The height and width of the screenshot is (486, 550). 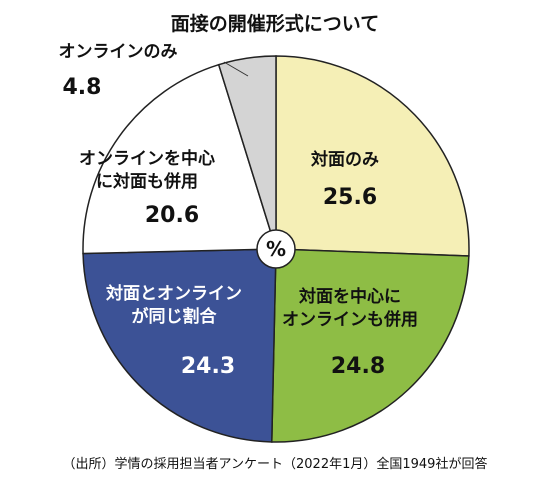 What do you see at coordinates (147, 170) in the screenshot?
I see `slice-label: オンラインを中心に対面も併用` at bounding box center [147, 170].